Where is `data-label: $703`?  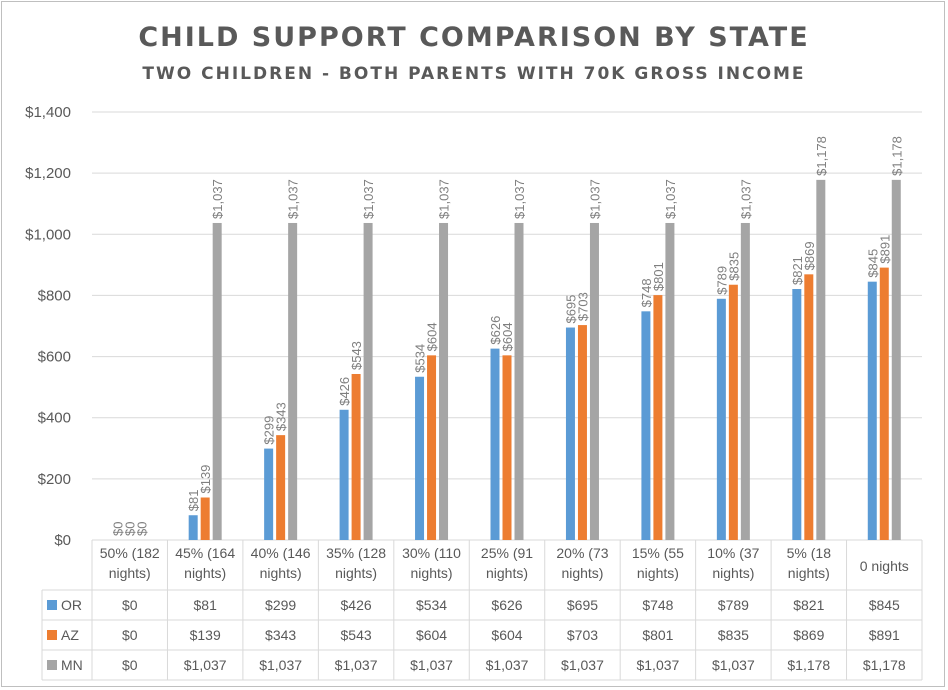 data-label: $703 is located at coordinates (582, 306).